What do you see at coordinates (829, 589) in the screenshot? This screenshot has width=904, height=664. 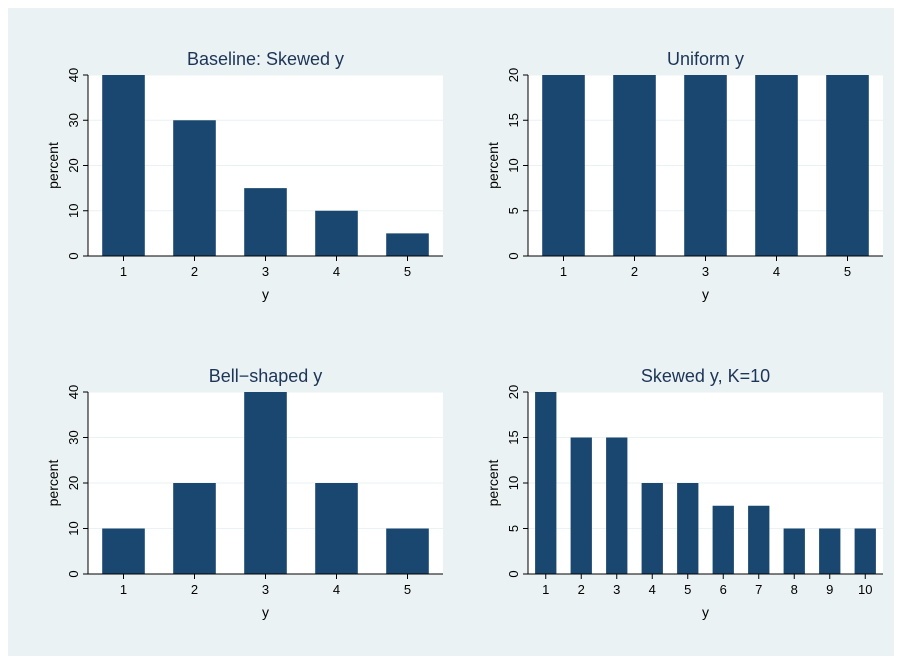 I see `x-tick-label: 9` at bounding box center [829, 589].